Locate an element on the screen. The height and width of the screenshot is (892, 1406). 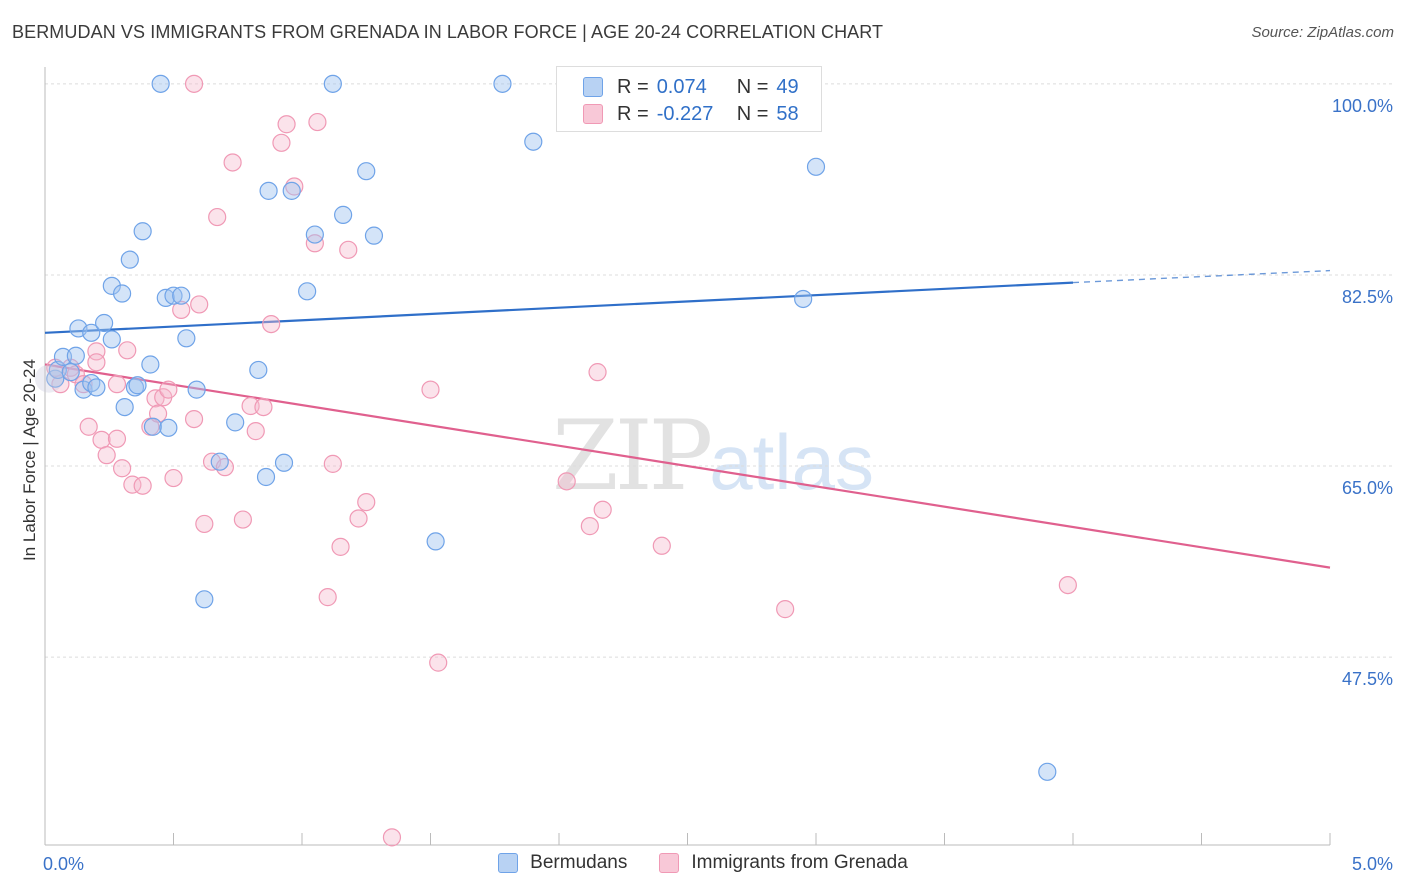
bottom-legend: Bermudans Immigrants from Grenada is located at coordinates (703, 863).